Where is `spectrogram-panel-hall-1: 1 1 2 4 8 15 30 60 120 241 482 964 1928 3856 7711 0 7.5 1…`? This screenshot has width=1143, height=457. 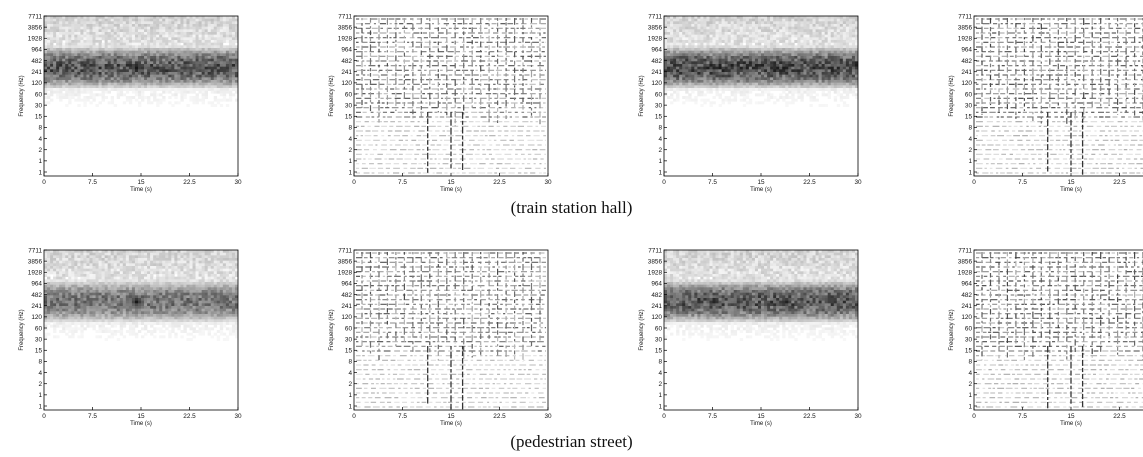
spectrogram-panel-hall-1: 1 1 2 4 8 15 30 60 120 241 482 964 1928 3856 7711 0 7.5 1… is located at coordinates (128, 104).